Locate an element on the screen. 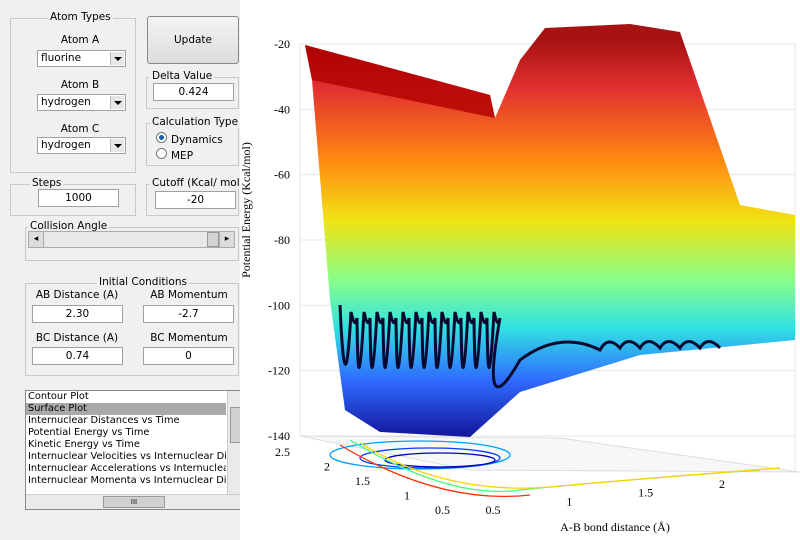  text-input: 0.74 is located at coordinates (77, 356).